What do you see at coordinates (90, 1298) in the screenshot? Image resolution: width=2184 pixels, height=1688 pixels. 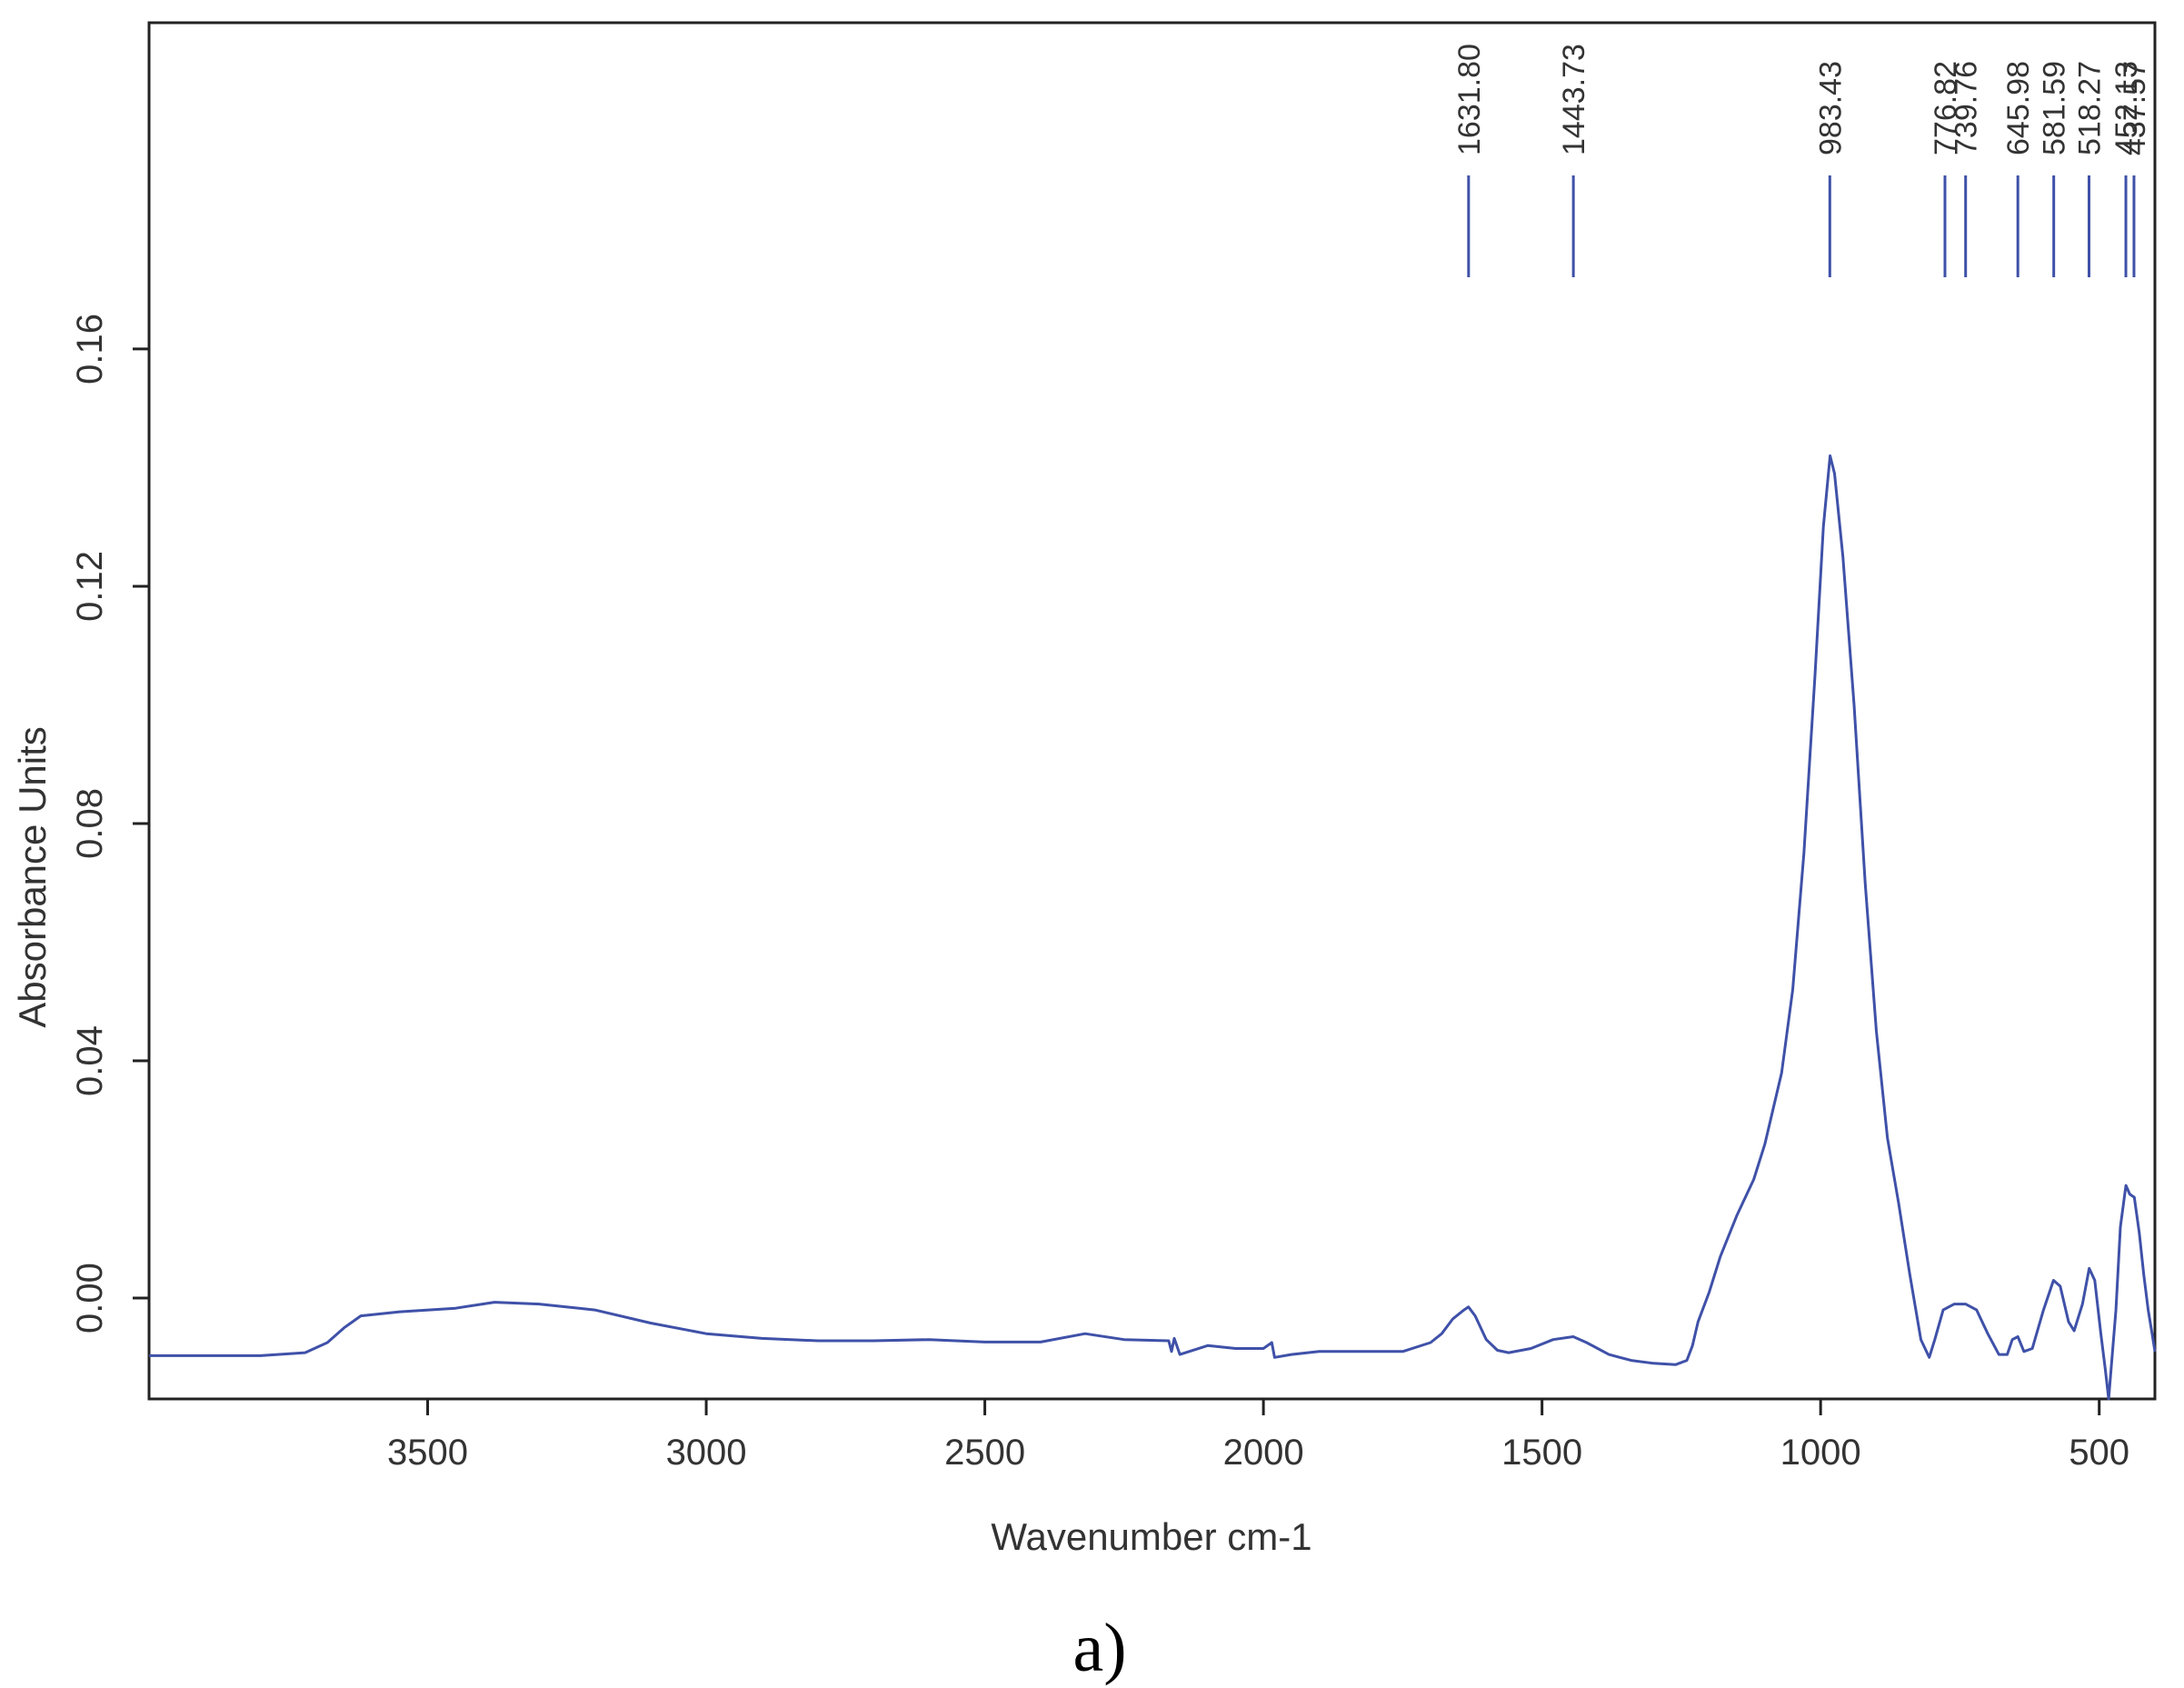 I see `y-tick-label: 0.00` at bounding box center [90, 1298].